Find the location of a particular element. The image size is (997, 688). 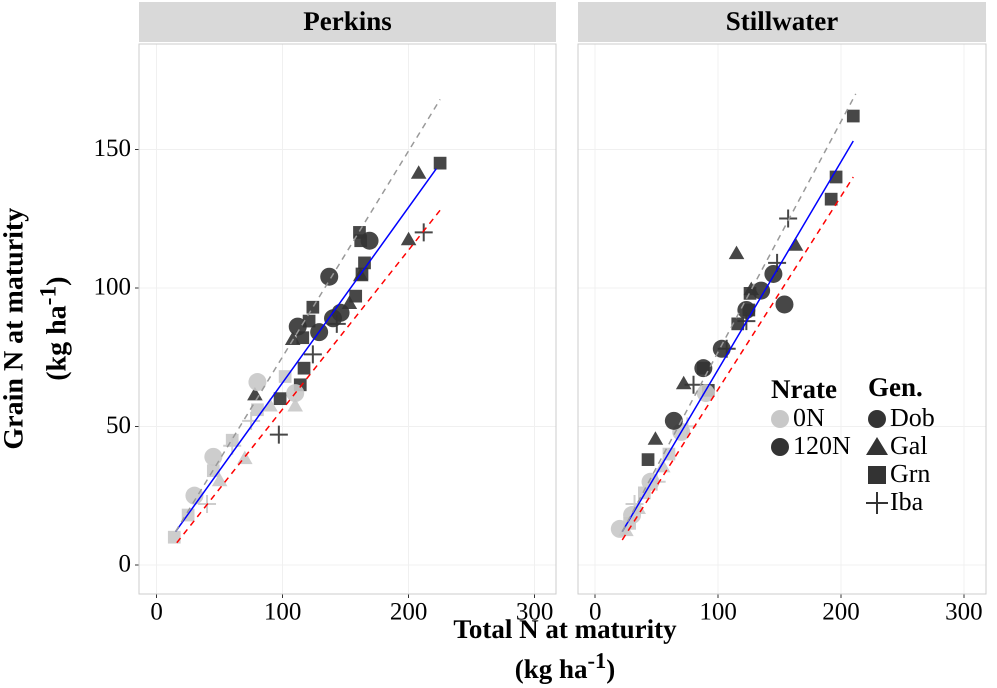

legend-label: Gal is located at coordinates (909, 445).